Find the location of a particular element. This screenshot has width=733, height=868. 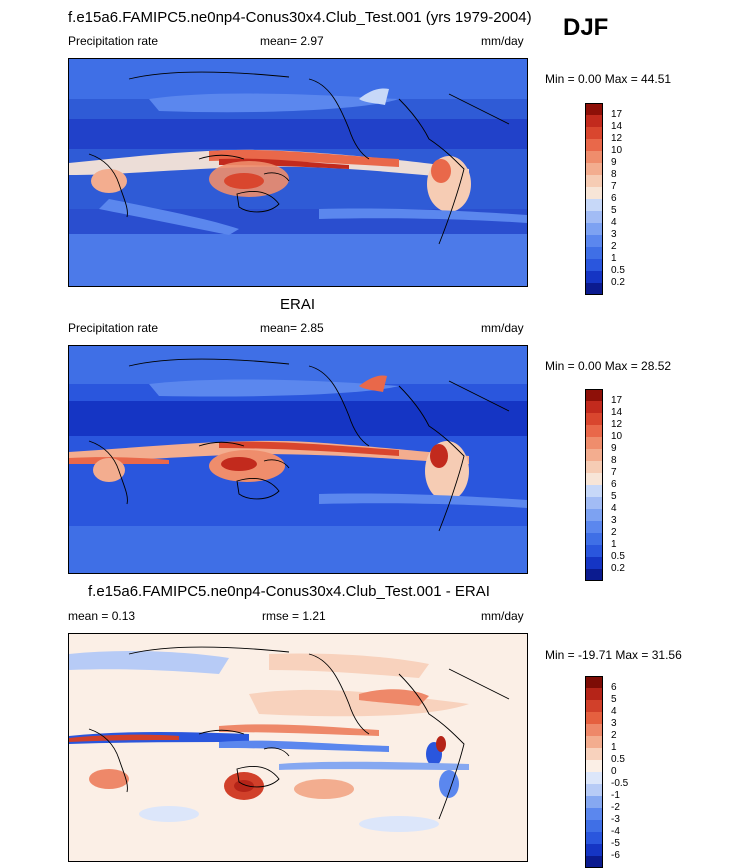

colorbar-tick-label: -2 is located at coordinates (615, 807).